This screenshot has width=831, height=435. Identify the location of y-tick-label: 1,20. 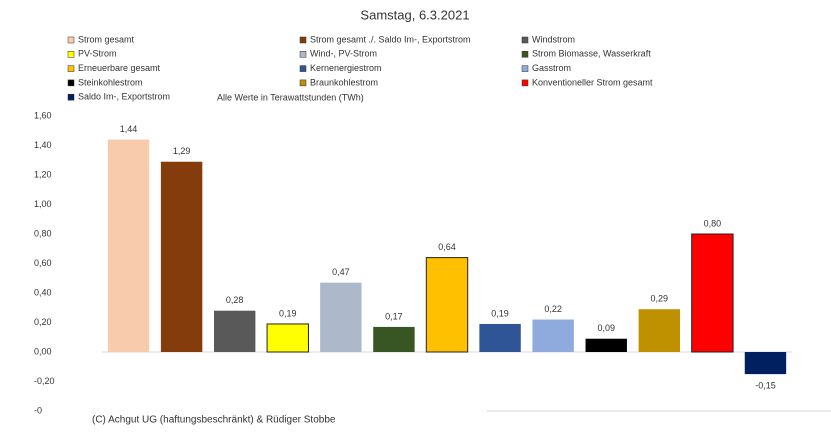
(43, 174).